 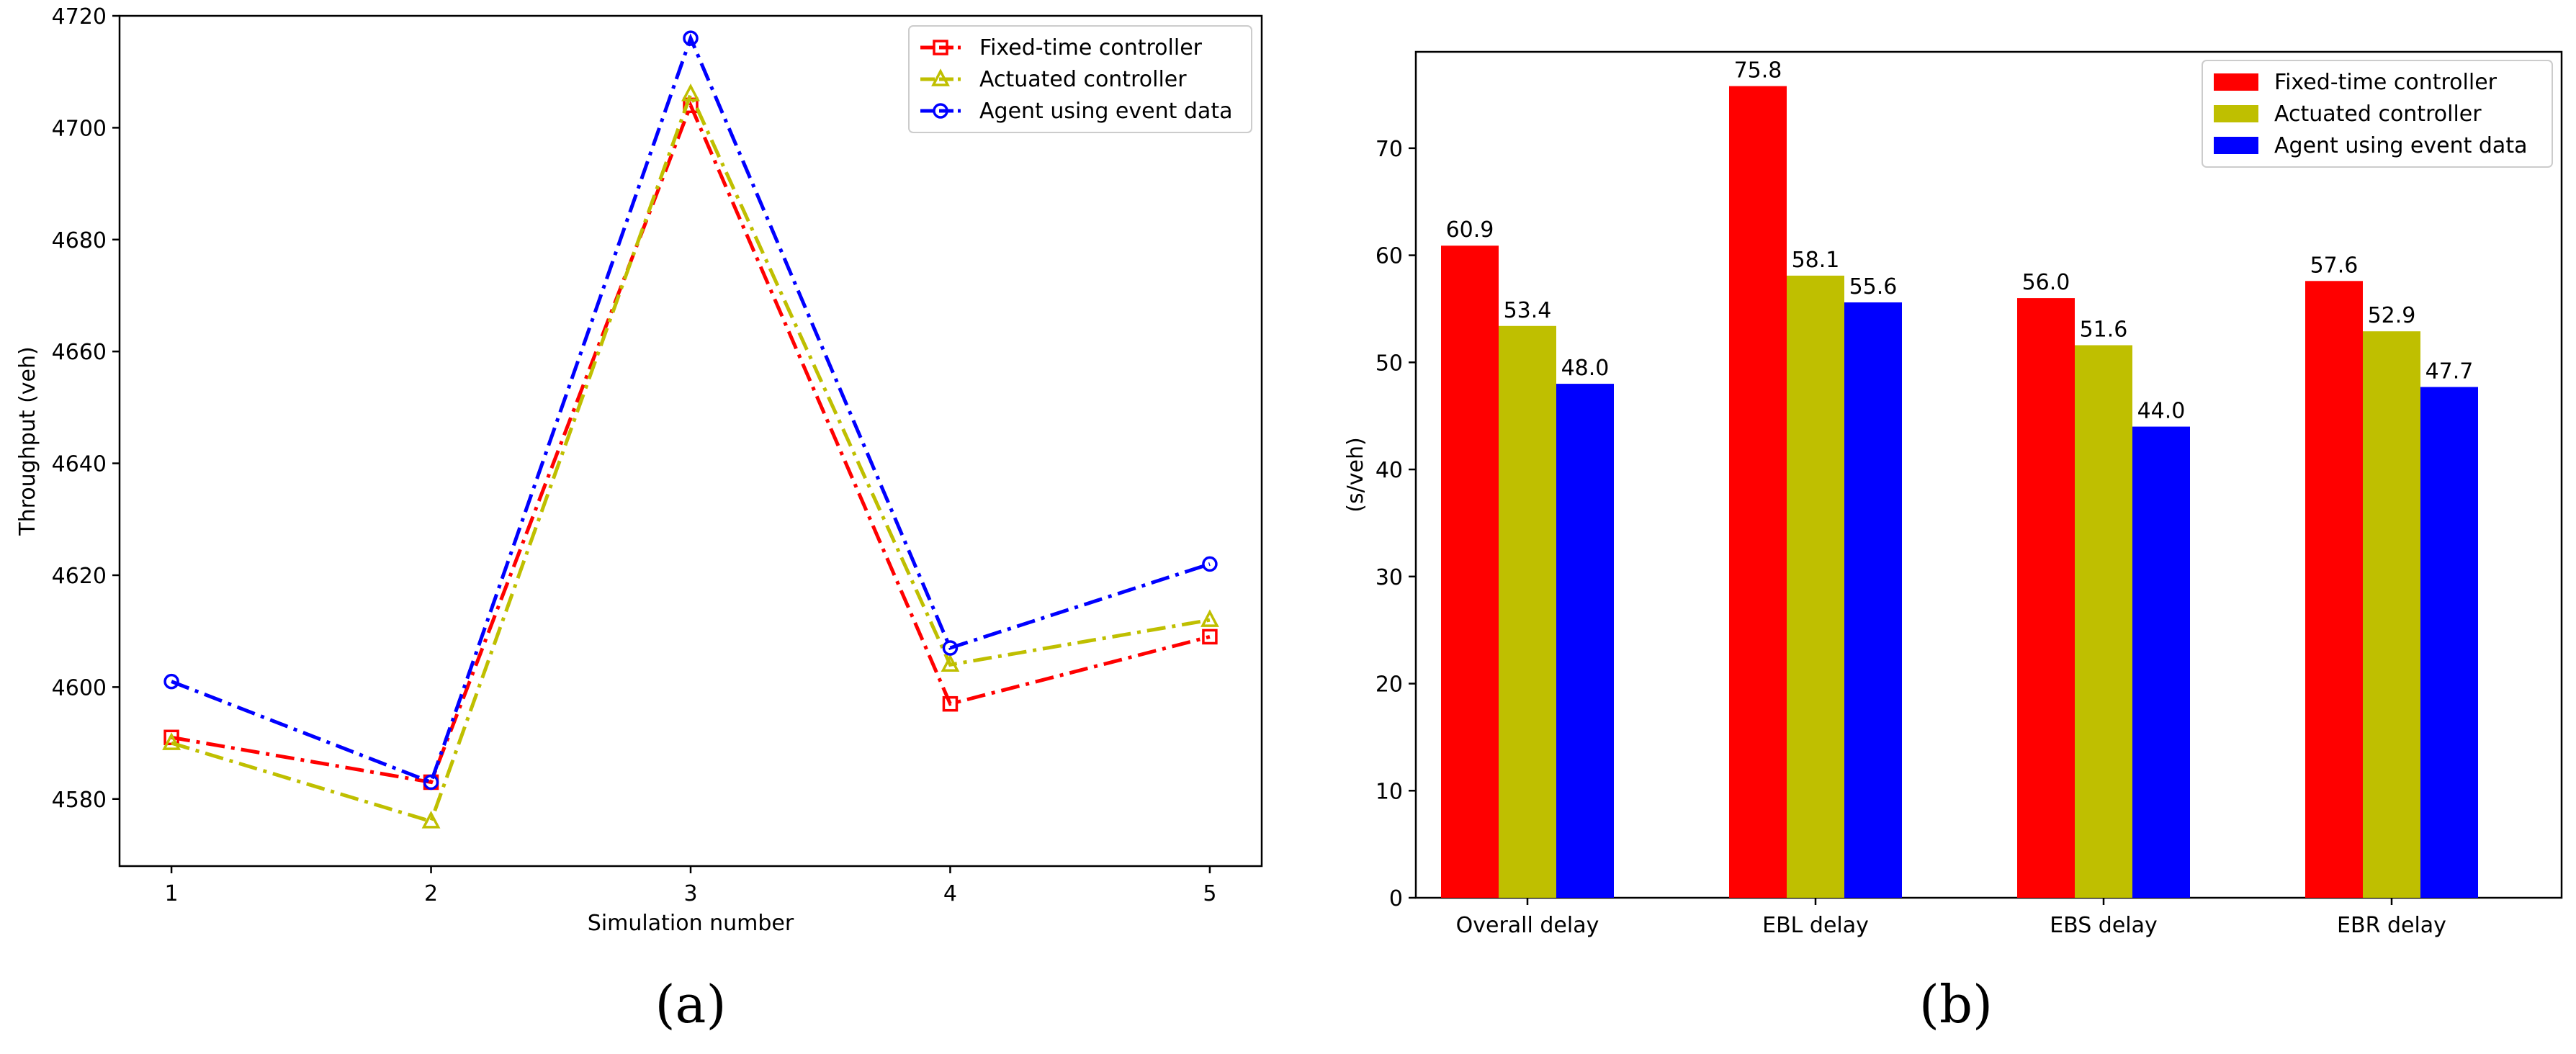 I want to click on x-tick-label: 5, so click(x=1209, y=893).